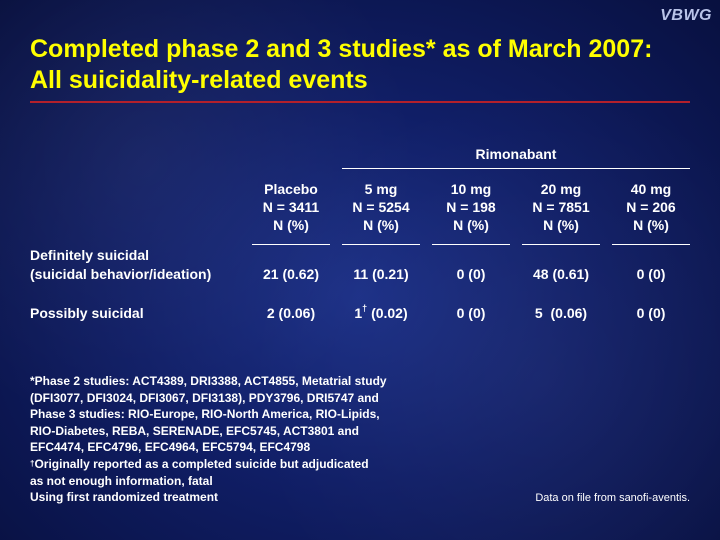  Describe the element at coordinates (516, 154) in the screenshot. I see `rimonabant-group-label: Rimonabant` at that location.